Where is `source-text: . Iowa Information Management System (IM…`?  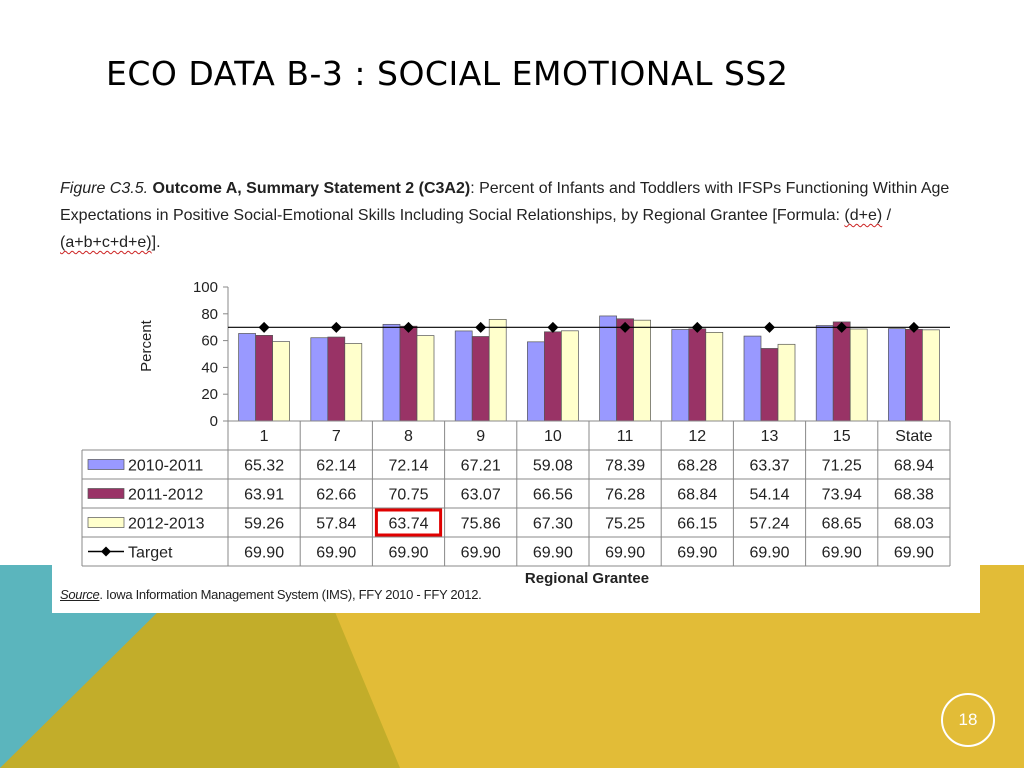 source-text: . Iowa Information Management System (IM… is located at coordinates (290, 594).